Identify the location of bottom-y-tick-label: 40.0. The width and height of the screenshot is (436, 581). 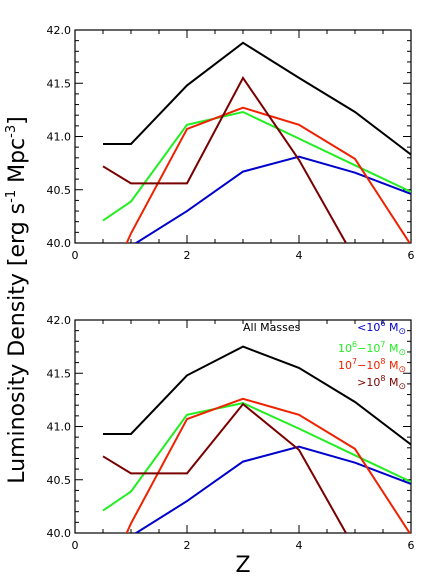
(59, 533).